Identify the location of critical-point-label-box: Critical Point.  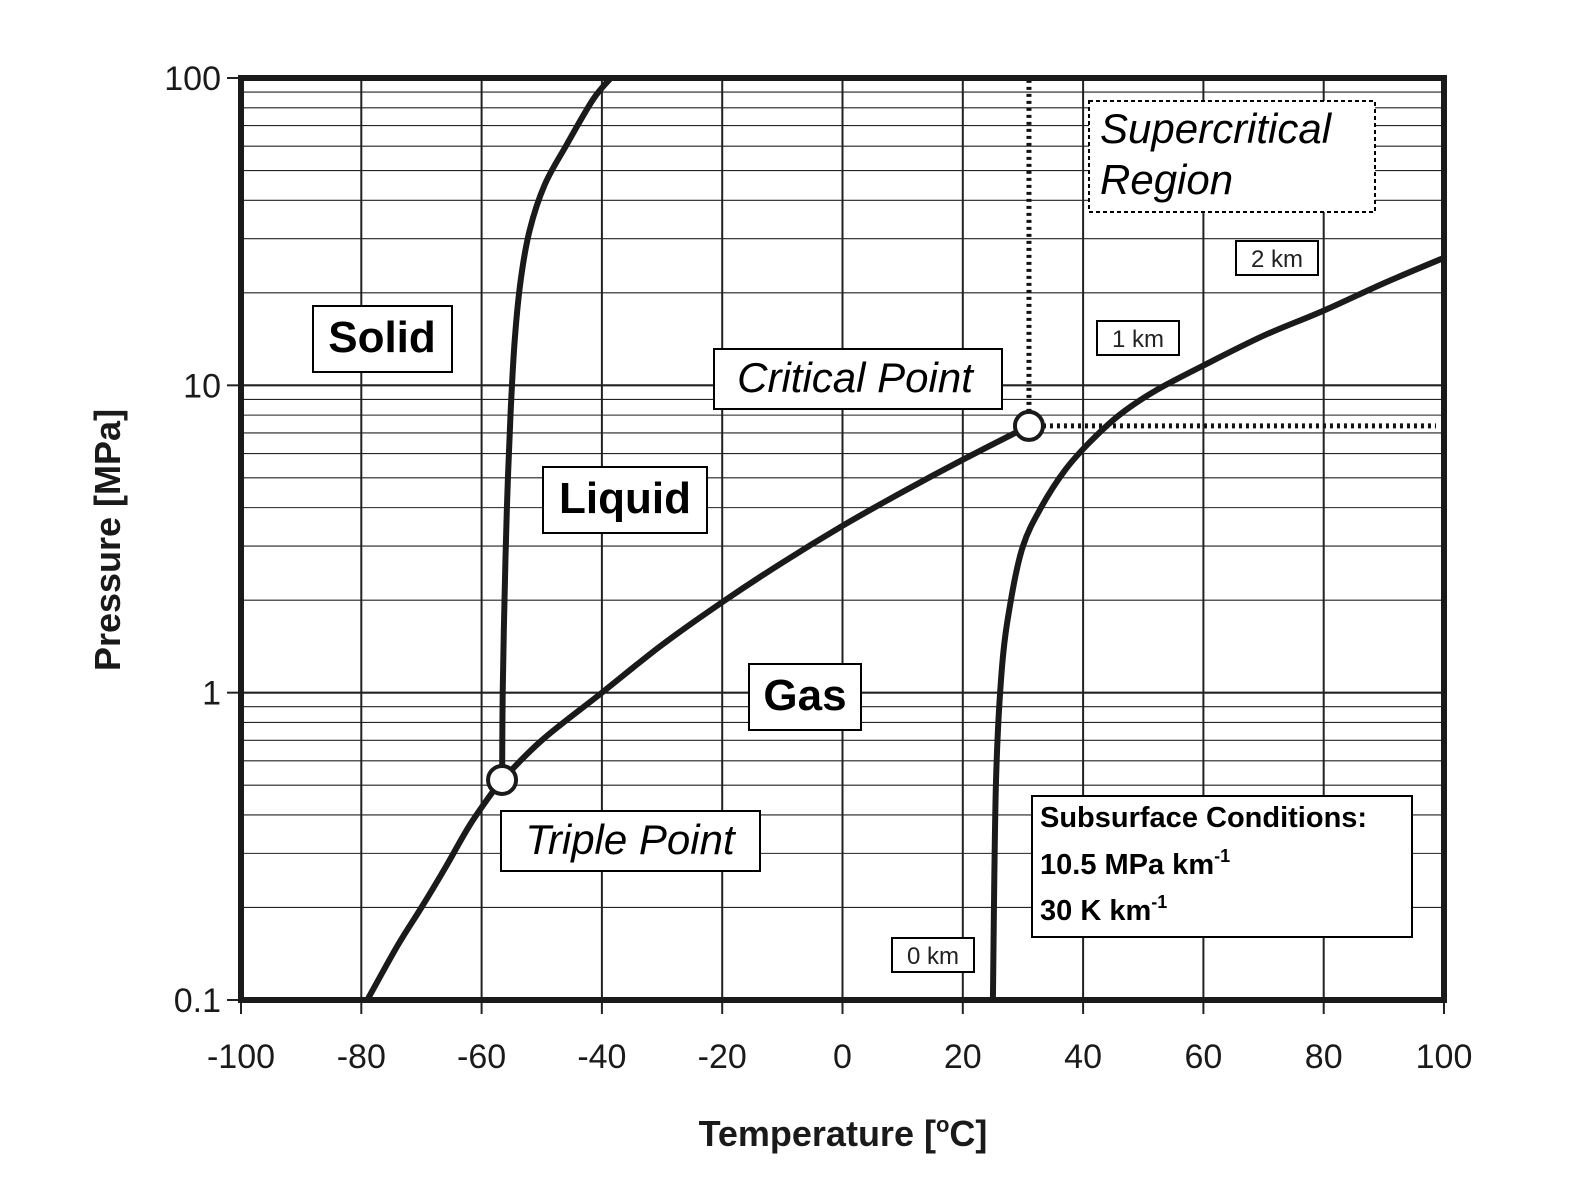
(858, 379).